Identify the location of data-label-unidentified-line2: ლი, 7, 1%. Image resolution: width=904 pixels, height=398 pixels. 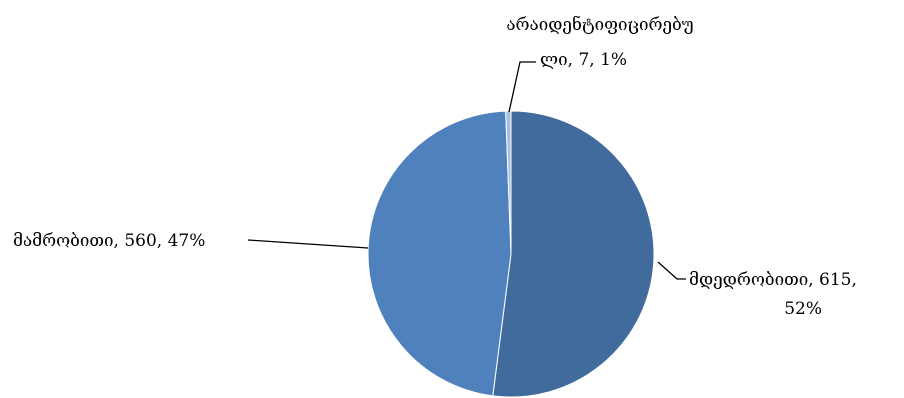
(583, 60).